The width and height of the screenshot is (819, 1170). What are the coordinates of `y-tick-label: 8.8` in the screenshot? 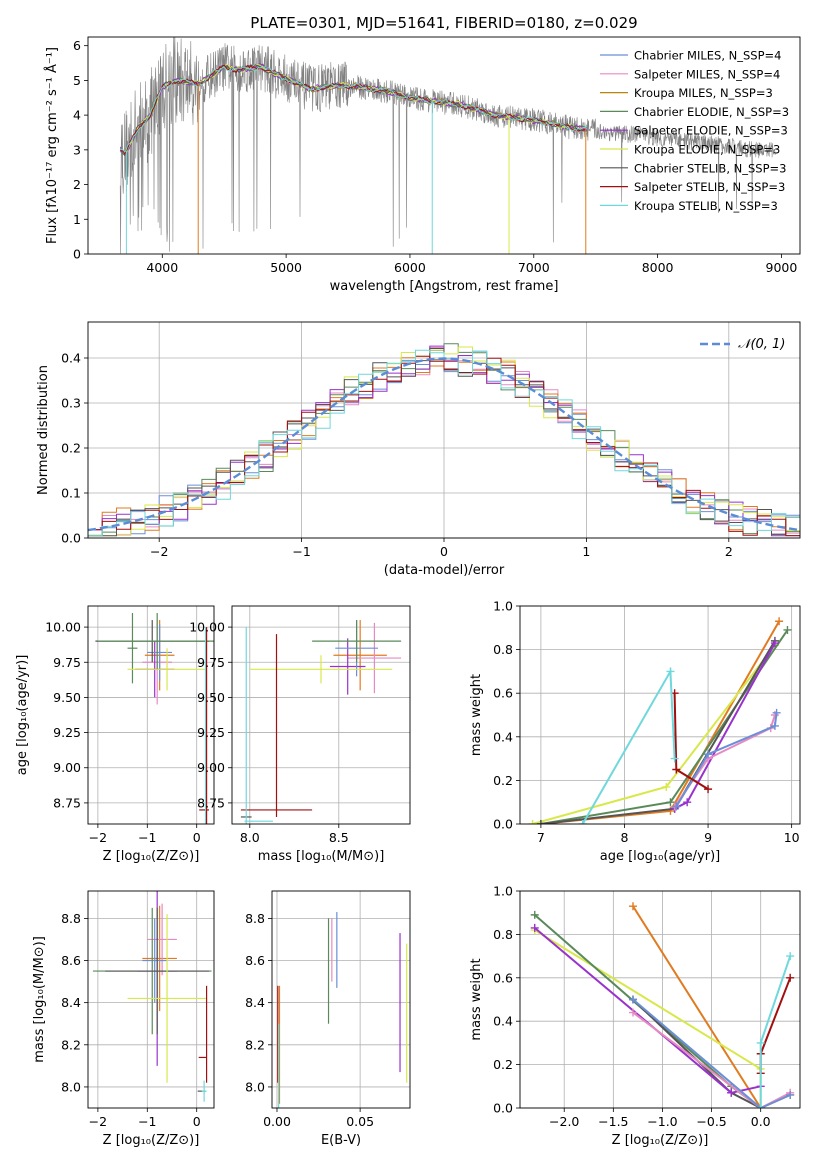 It's located at (71, 918).